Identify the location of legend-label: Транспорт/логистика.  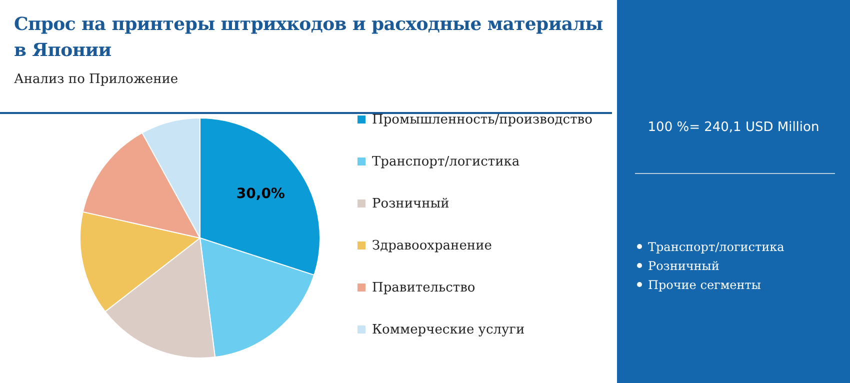
(446, 162).